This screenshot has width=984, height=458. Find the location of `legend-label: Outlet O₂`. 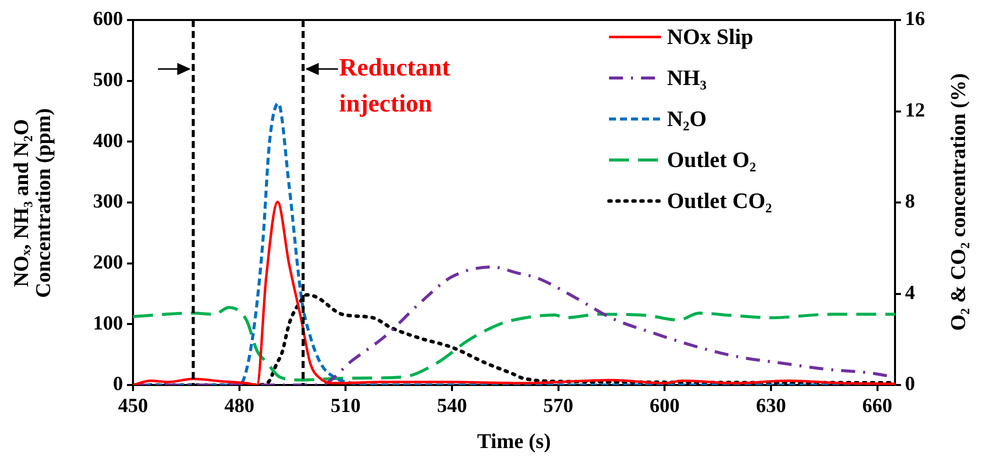

legend-label: Outlet O₂ is located at coordinates (711, 159).